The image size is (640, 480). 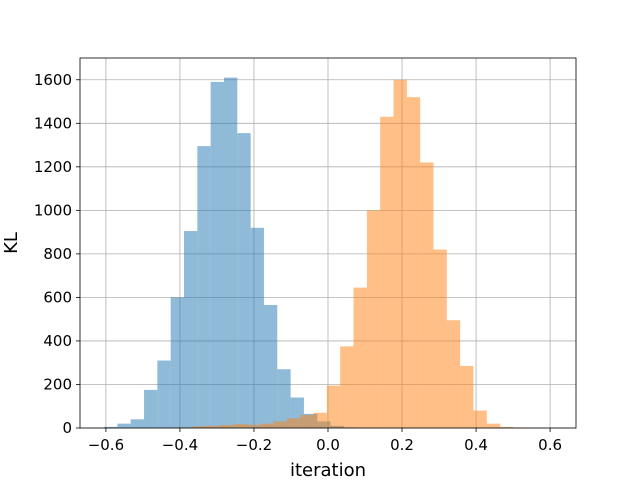 What do you see at coordinates (53, 167) in the screenshot?
I see `y-tick-label: 1200` at bounding box center [53, 167].